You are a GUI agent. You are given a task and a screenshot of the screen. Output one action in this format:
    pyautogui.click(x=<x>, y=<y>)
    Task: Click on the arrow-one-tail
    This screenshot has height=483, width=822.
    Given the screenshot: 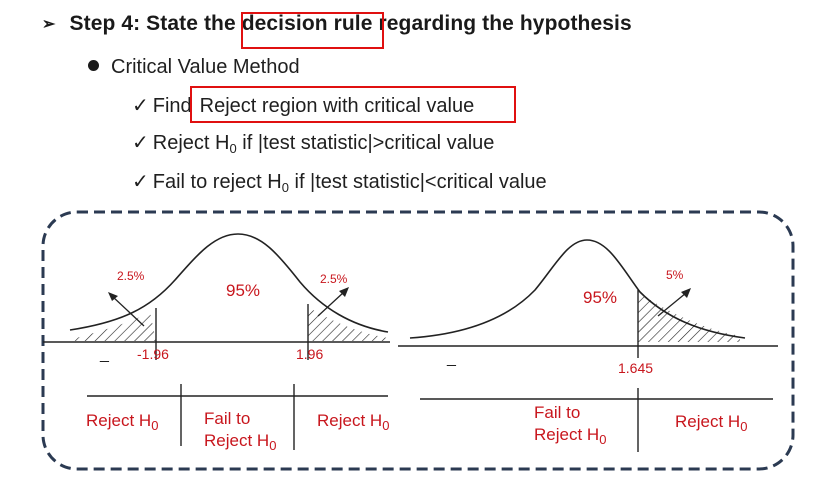 What is the action you would take?
    pyautogui.click(x=672, y=304)
    